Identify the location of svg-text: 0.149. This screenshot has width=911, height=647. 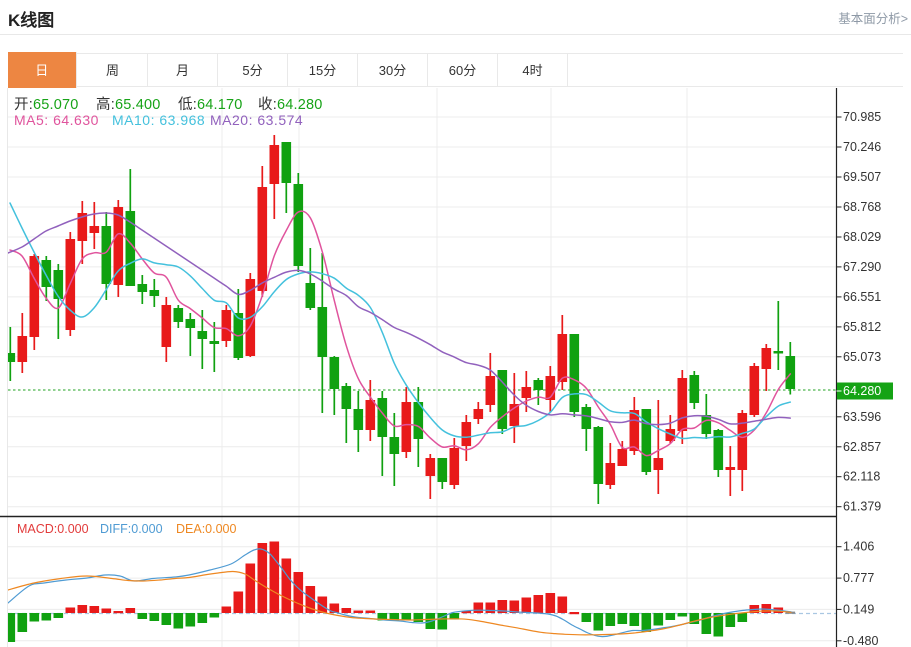
(858, 609).